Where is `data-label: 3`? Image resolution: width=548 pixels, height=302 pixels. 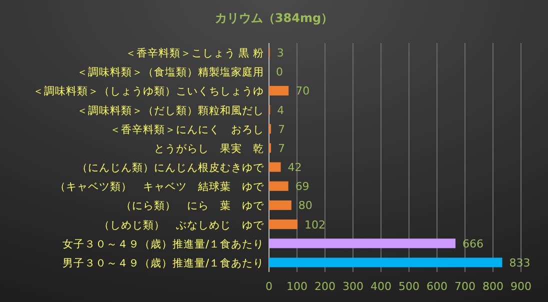
data-label: 3 is located at coordinates (280, 53).